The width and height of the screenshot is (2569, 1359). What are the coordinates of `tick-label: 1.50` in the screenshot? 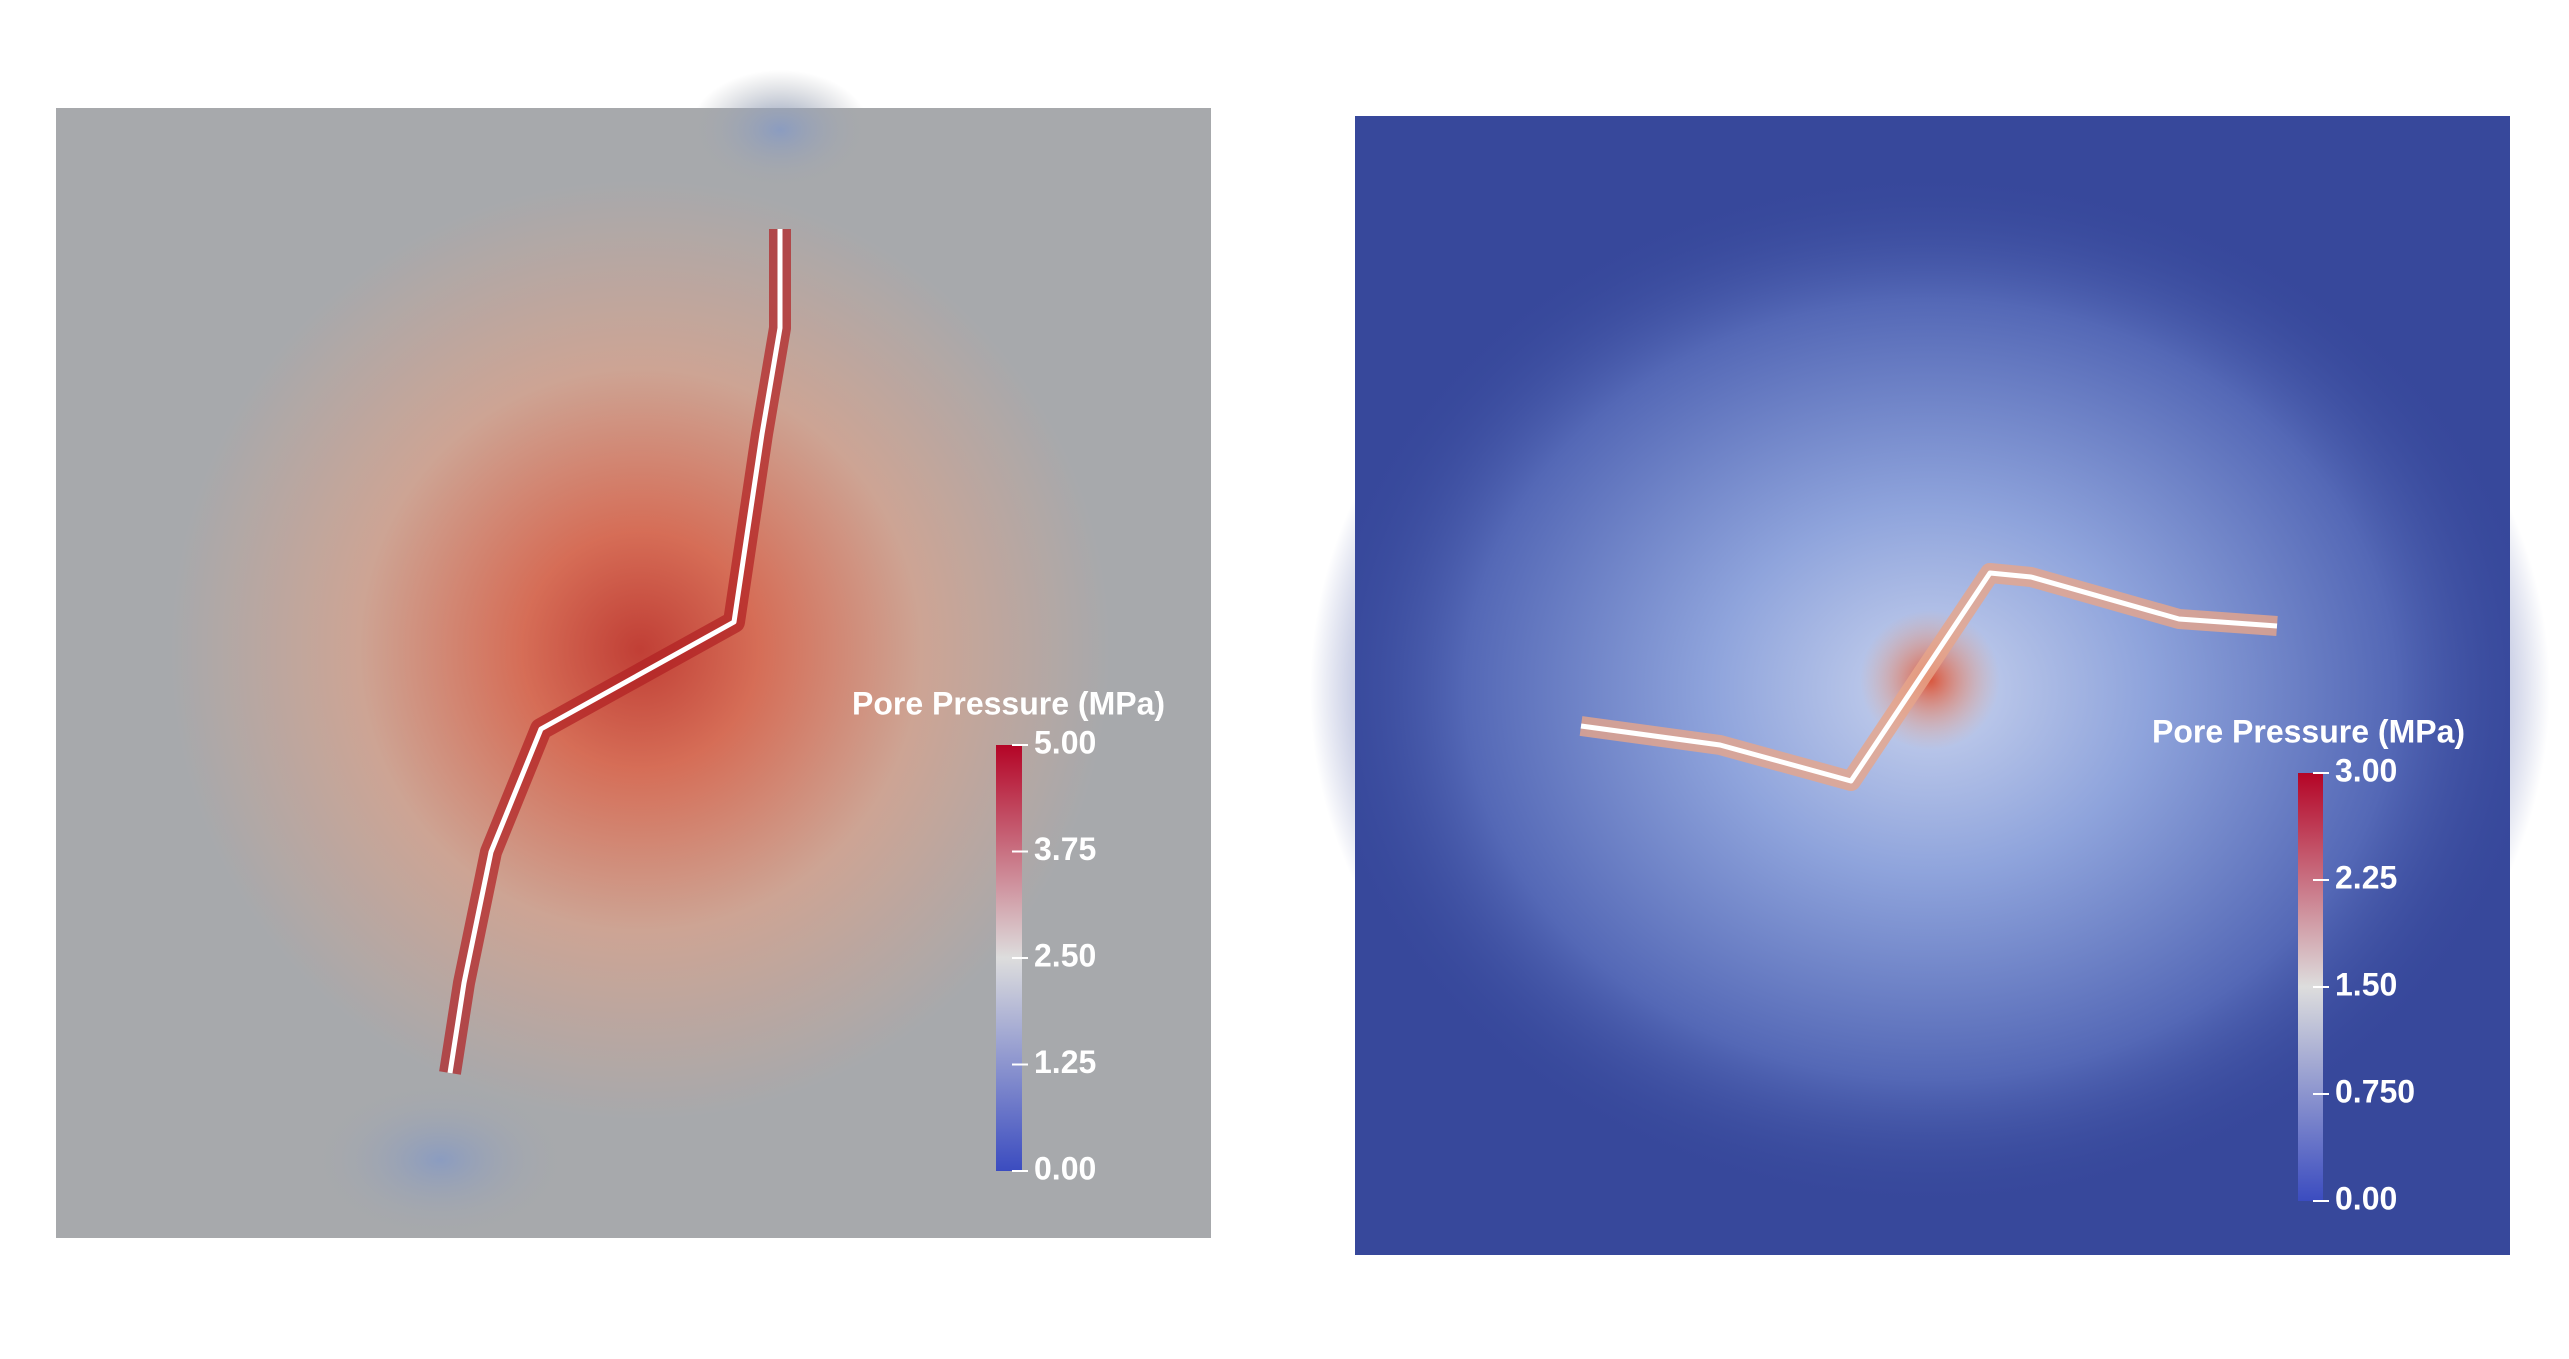 It's located at (2366, 984).